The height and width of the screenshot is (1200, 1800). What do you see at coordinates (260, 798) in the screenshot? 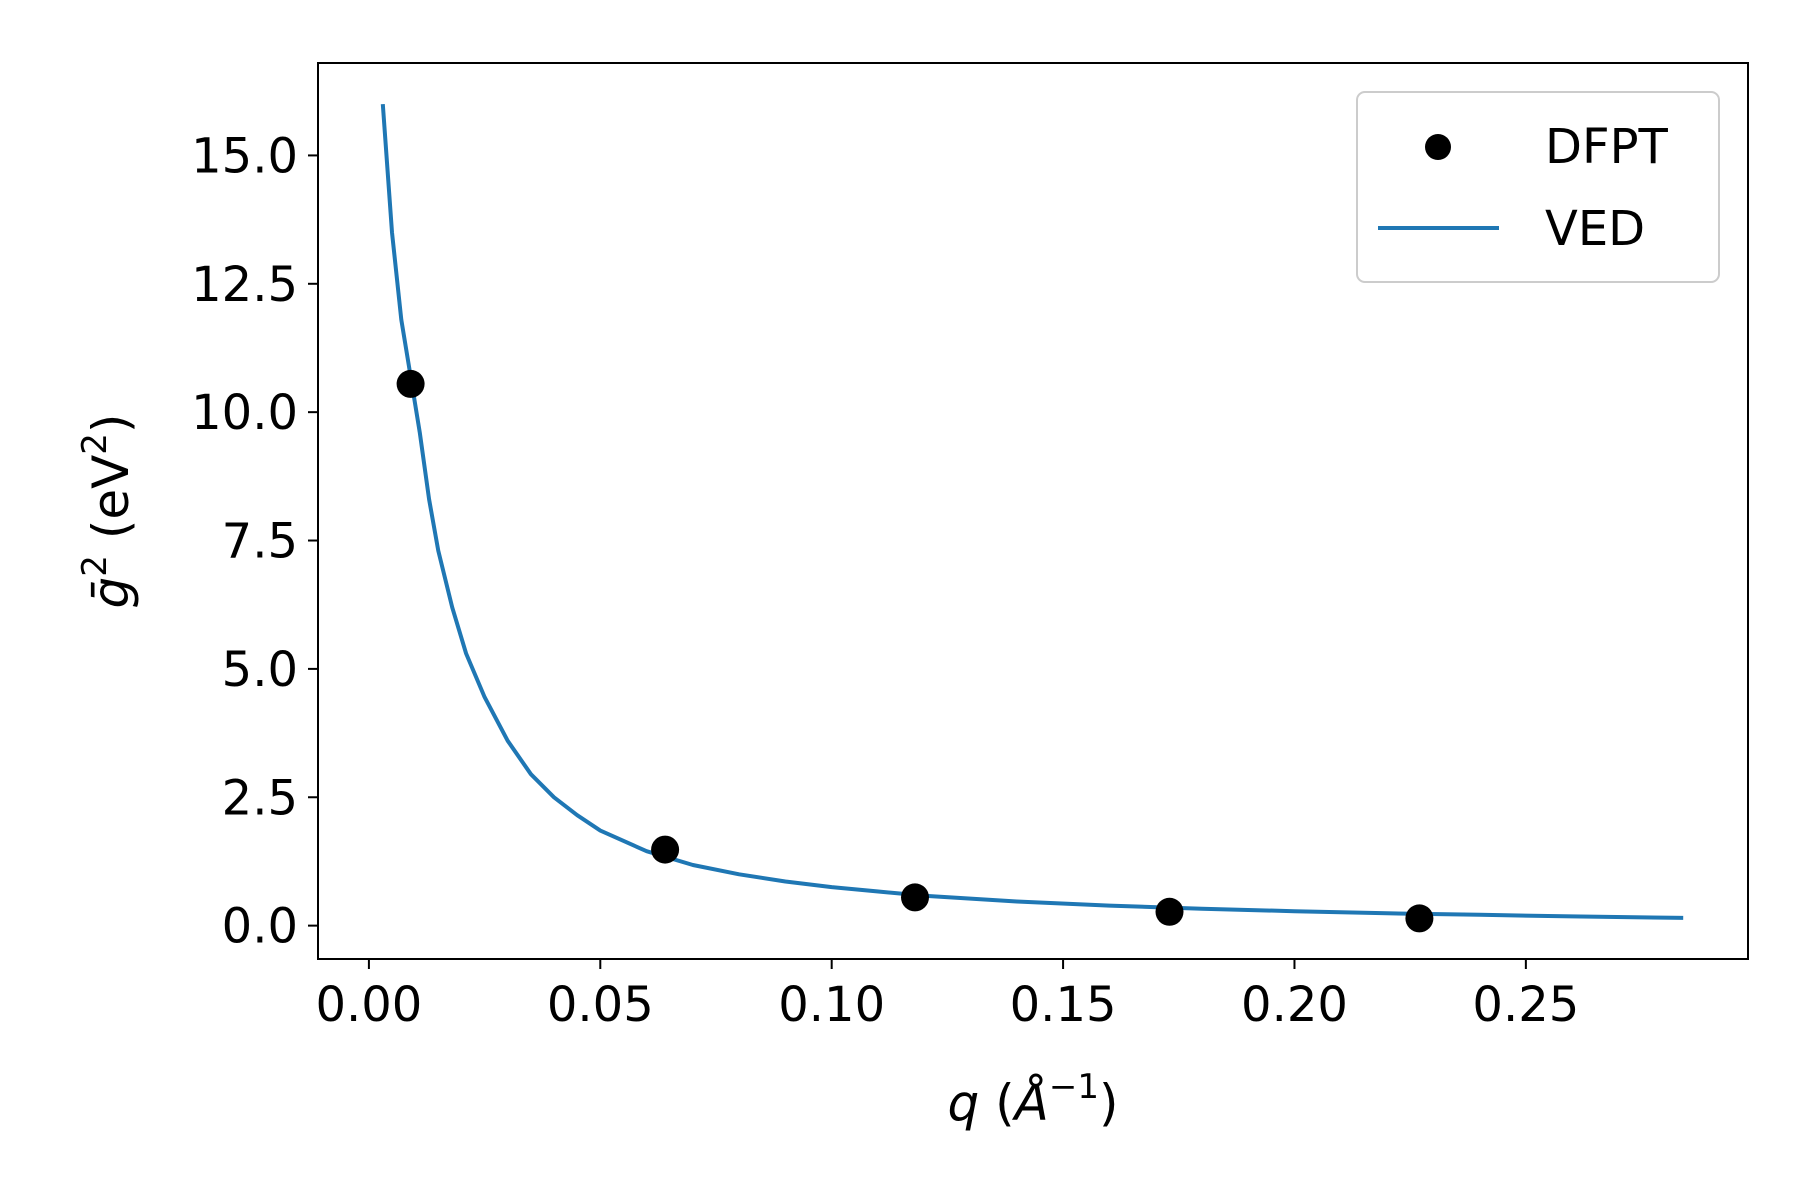
I see `y-tick-label: 2.5` at bounding box center [260, 798].